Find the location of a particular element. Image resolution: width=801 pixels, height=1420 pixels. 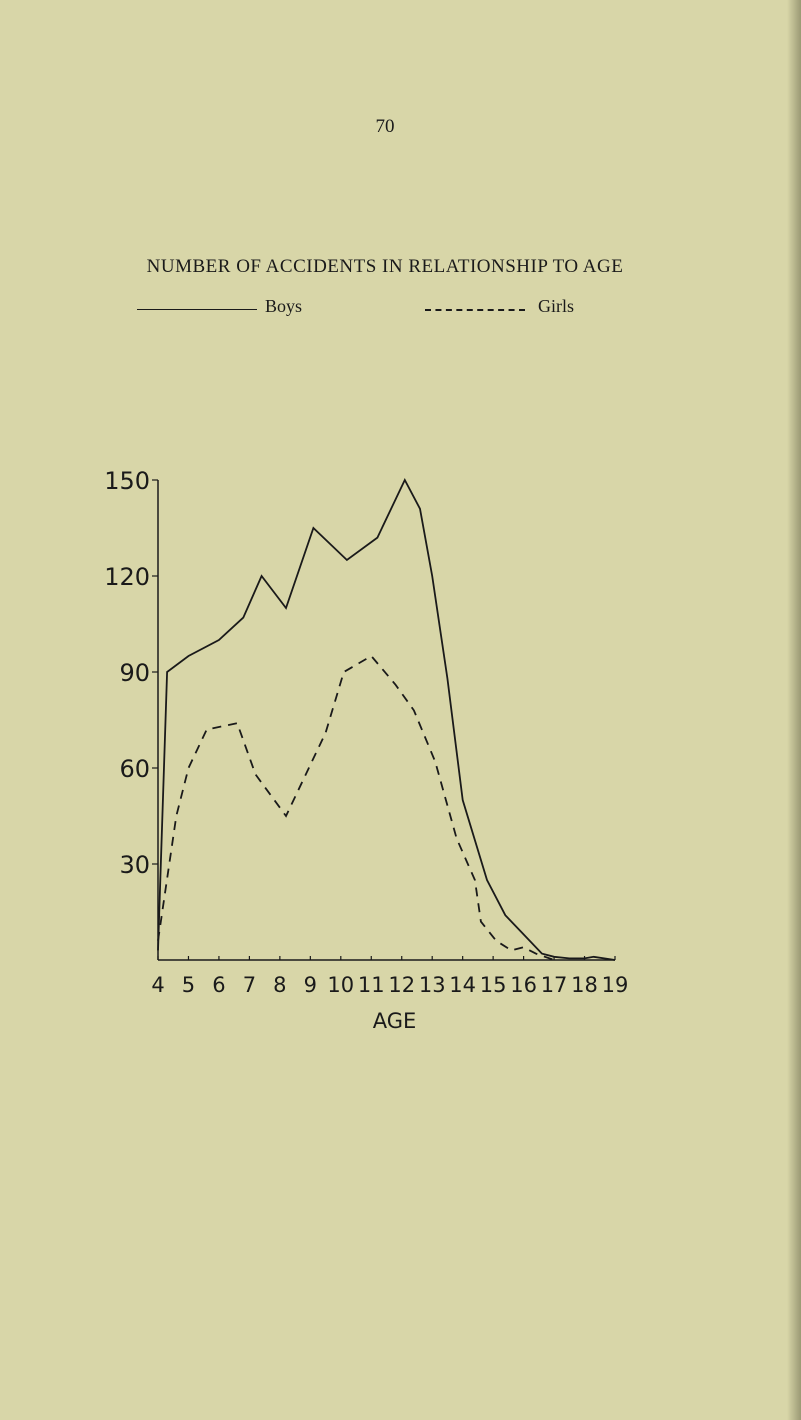

legend-swatch-girls is located at coordinates (475, 310).